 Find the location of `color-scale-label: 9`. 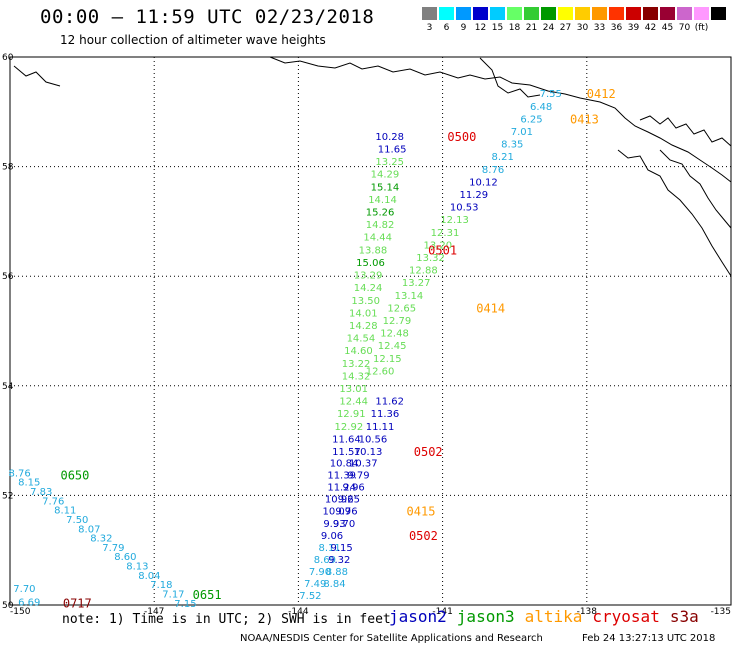

color-scale-label: 9 is located at coordinates (463, 28).